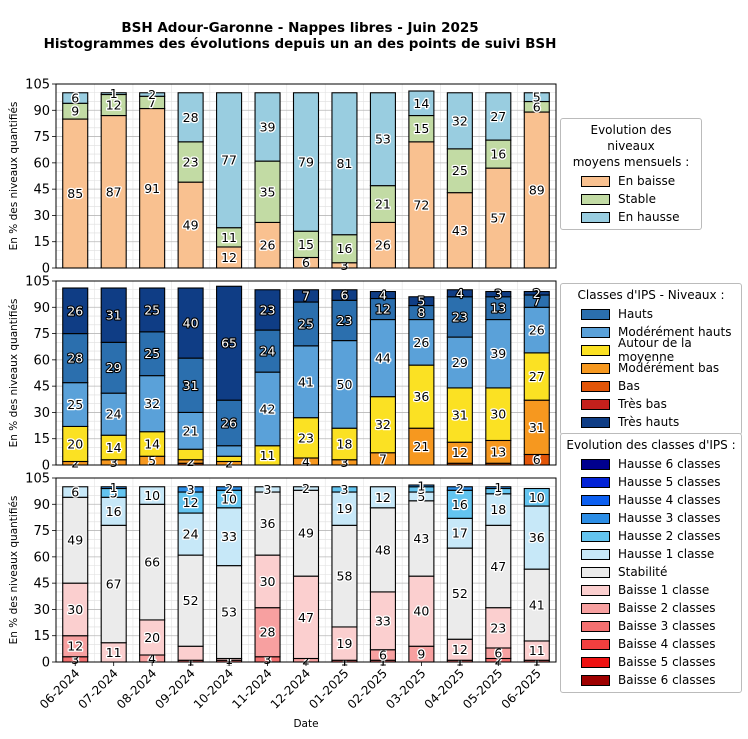 Image resolution: width=748 pixels, height=739 pixels. I want to click on legend-label: Très hauts, so click(649, 422).